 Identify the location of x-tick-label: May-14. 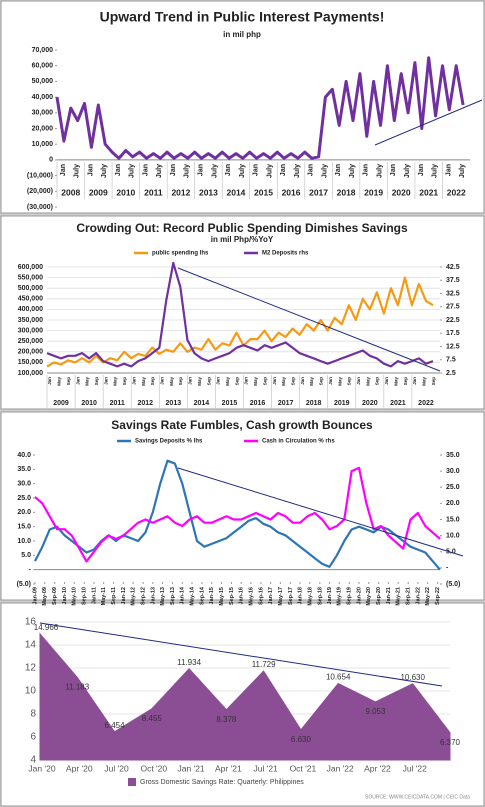
(192, 596).